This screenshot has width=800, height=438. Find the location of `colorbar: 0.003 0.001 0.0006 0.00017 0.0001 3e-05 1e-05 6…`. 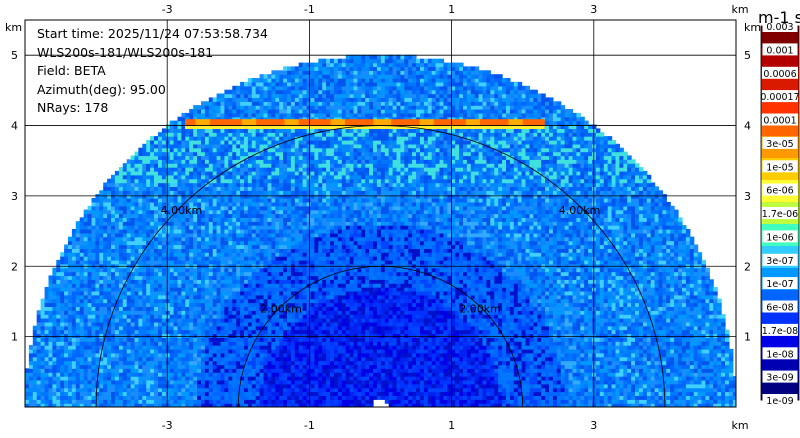

colorbar: 0.003 0.001 0.0006 0.00017 0.0001 3e-05 1e-05 6… is located at coordinates (780, 213).